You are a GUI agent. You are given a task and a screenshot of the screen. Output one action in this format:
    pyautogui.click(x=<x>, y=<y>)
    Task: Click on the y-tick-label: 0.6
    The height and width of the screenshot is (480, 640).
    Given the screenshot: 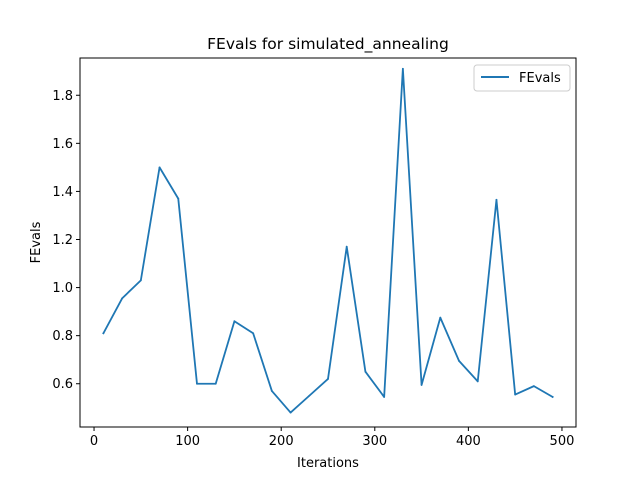 What is the action you would take?
    pyautogui.click(x=62, y=384)
    